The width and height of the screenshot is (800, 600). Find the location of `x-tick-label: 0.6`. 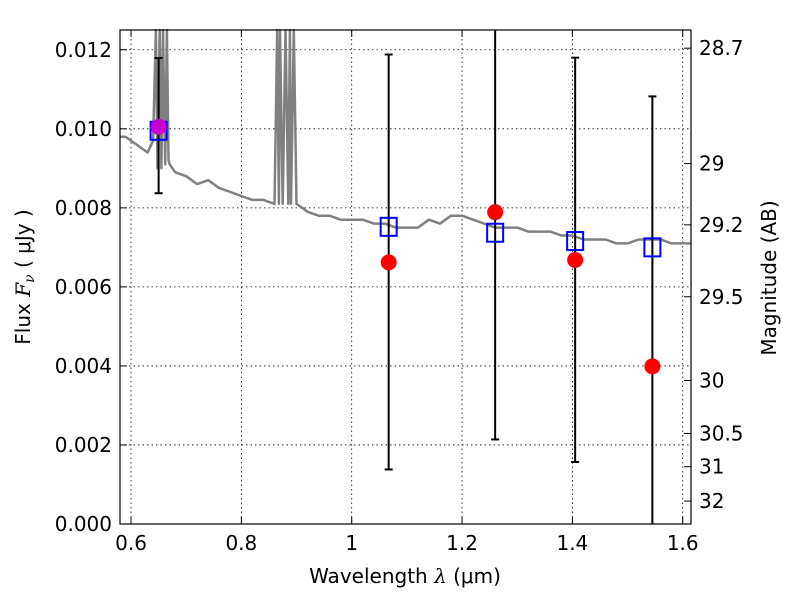

x-tick-label: 0.6 is located at coordinates (131, 543).